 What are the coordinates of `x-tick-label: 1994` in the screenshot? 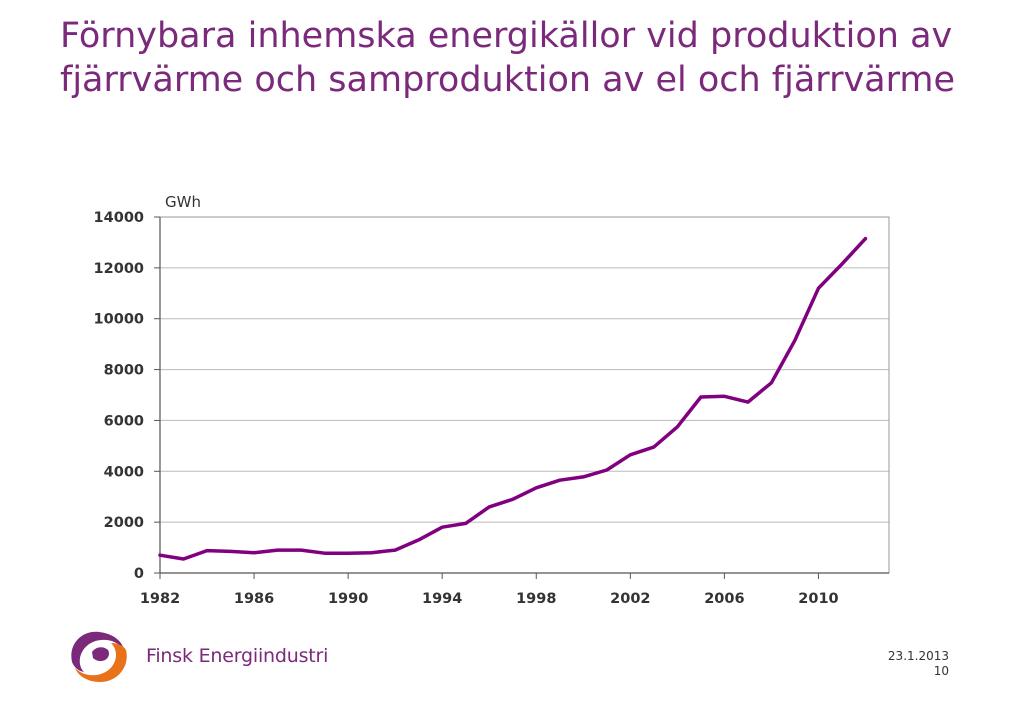 It's located at (442, 599).